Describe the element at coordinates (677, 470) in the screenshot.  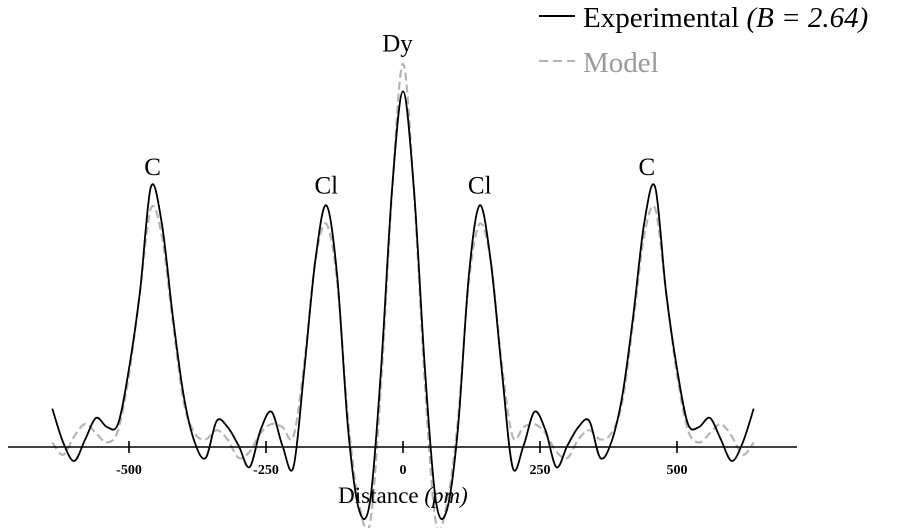
I see `x-tick-label: 500` at that location.